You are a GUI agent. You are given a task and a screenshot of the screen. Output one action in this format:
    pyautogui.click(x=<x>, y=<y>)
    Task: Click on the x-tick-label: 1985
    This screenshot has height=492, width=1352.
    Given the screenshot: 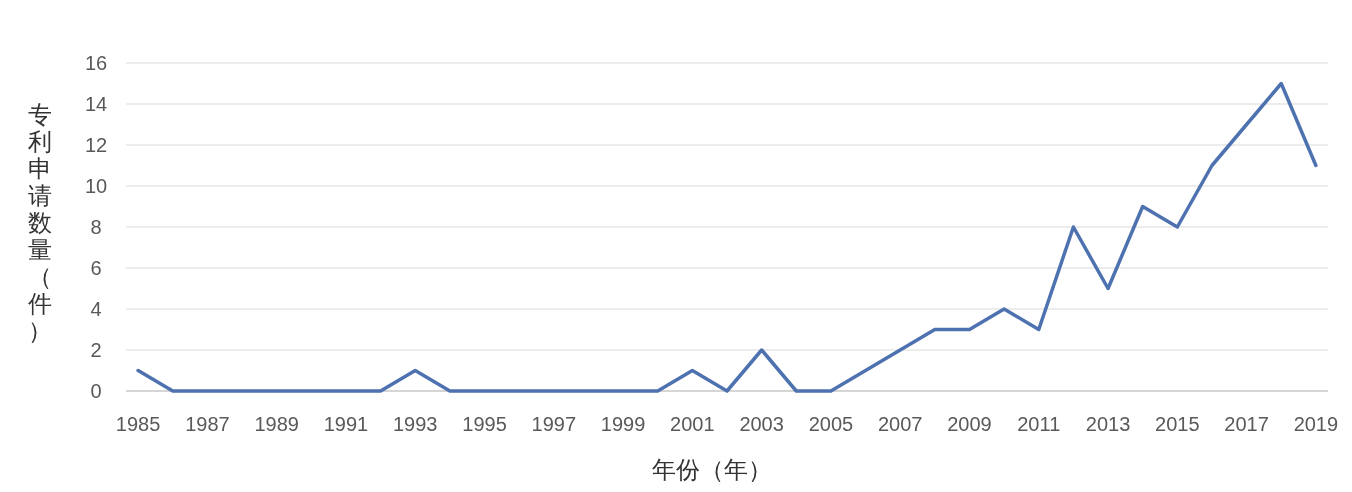 What is the action you would take?
    pyautogui.click(x=138, y=424)
    